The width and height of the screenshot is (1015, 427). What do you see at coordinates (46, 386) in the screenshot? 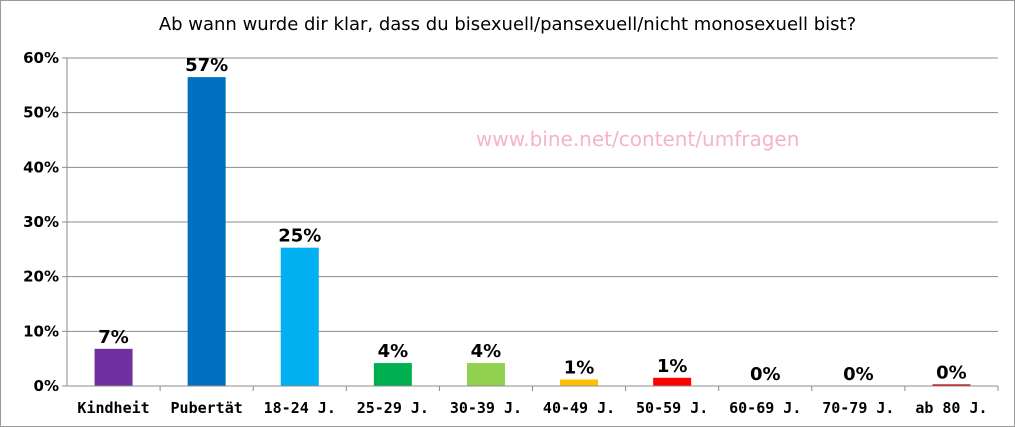
I see `y-tick-label: 0%` at bounding box center [46, 386].